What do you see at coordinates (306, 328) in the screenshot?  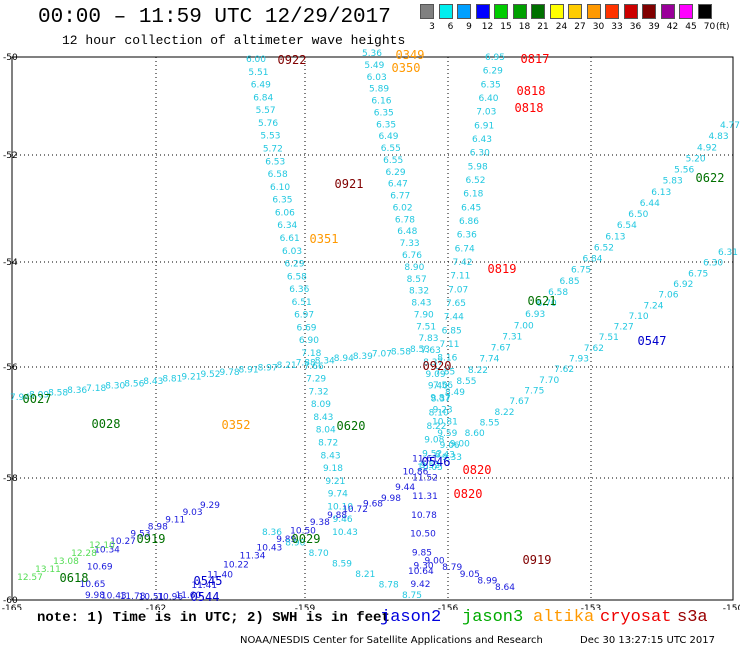 I see `swh-value: 6.69` at bounding box center [306, 328].